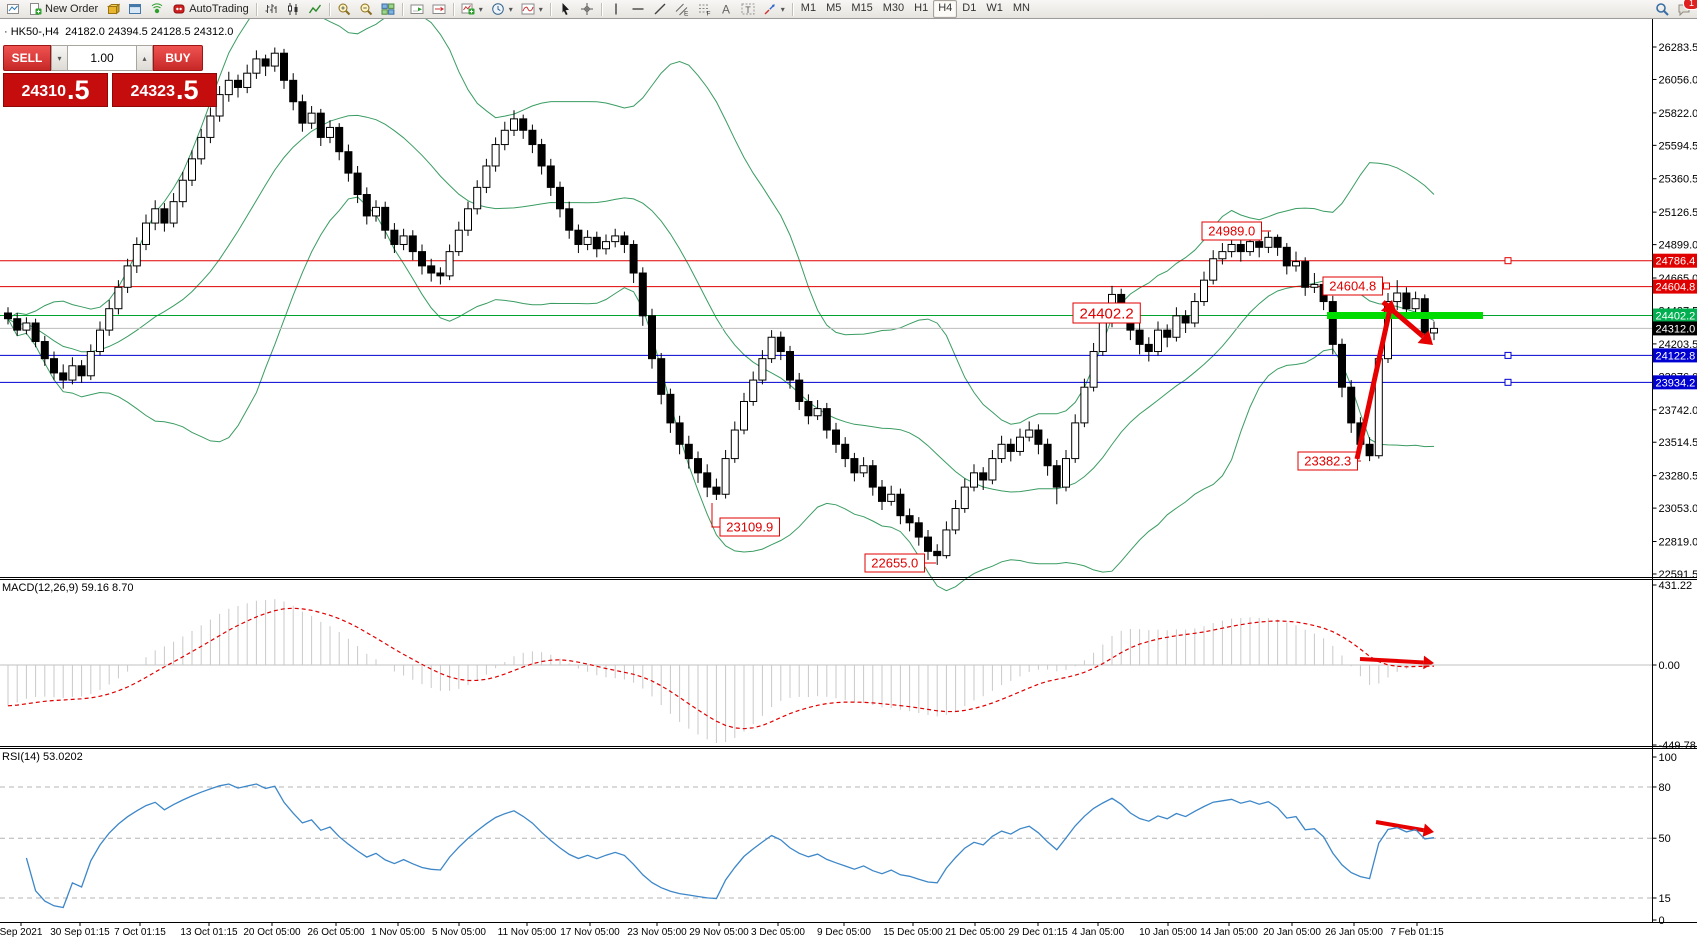  What do you see at coordinates (945, 9) in the screenshot?
I see `timeframe-H4: H4` at bounding box center [945, 9].